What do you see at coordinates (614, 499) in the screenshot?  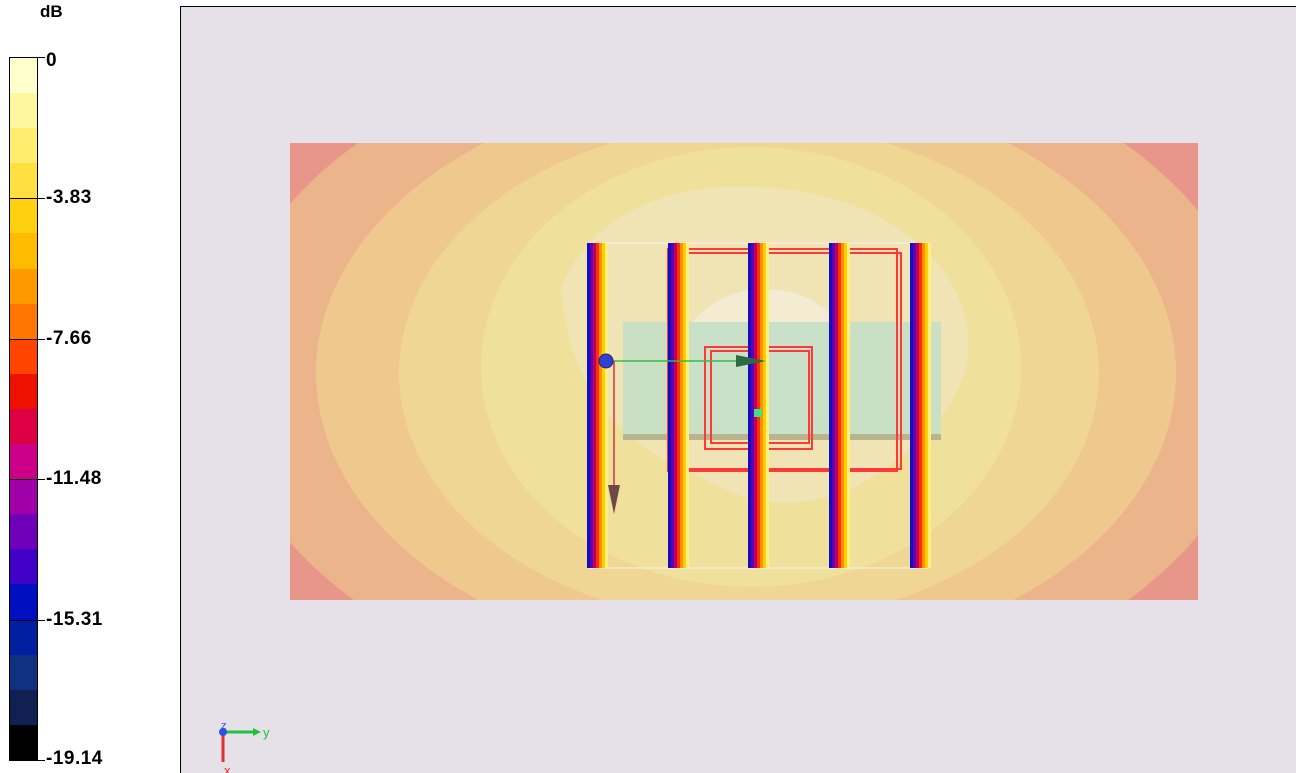 I see `x-direction-arrowhead` at bounding box center [614, 499].